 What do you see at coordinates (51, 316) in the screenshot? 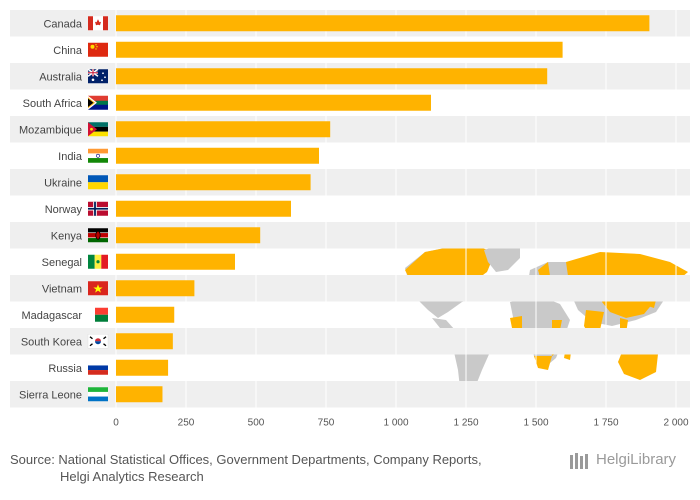
I see `category-label: Madagascar` at bounding box center [51, 316].